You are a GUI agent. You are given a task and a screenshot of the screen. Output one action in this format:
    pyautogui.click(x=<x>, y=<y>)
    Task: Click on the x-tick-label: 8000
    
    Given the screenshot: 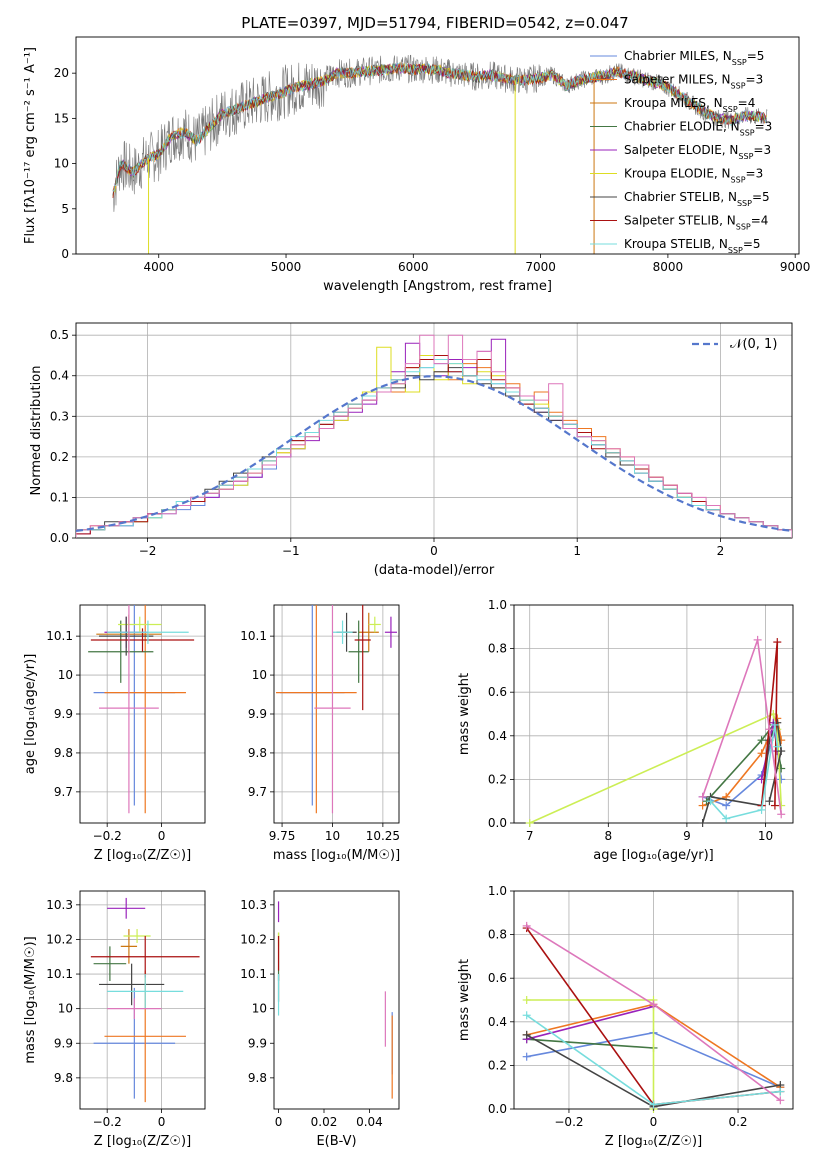 What is the action you would take?
    pyautogui.click(x=668, y=267)
    